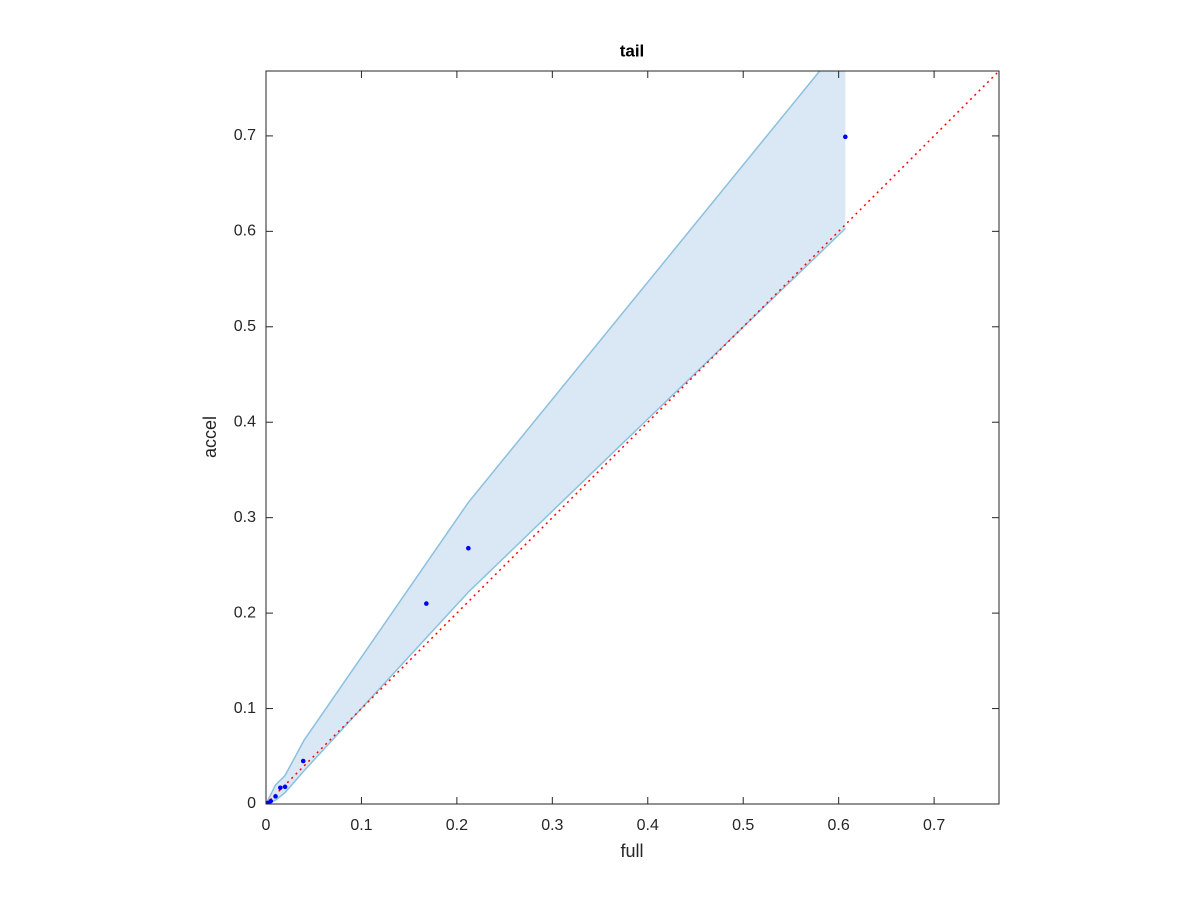 The width and height of the screenshot is (1200, 900). Describe the element at coordinates (743, 825) in the screenshot. I see `x-tick-label: 0.5` at that location.